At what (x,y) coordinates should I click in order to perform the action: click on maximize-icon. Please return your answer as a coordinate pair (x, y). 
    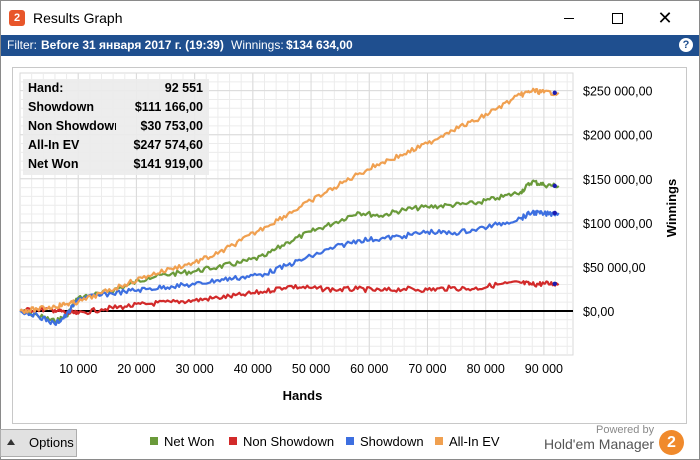
    Looking at the image, I should click on (617, 18).